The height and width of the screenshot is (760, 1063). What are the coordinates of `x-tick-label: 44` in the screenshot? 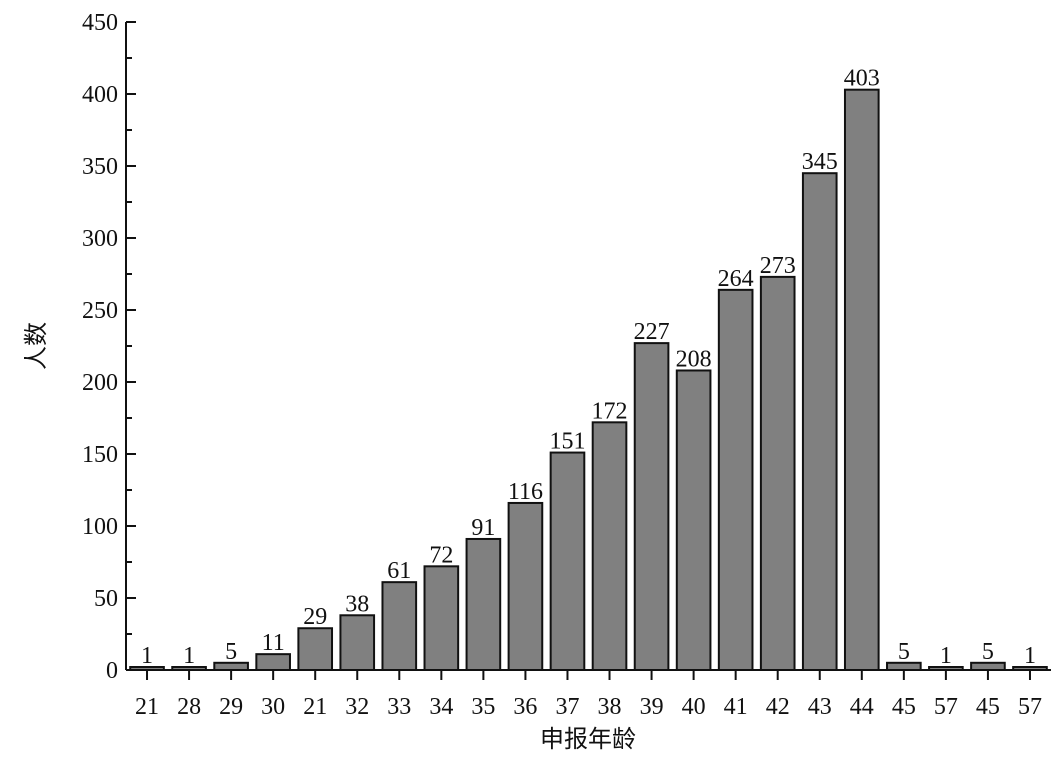 It's located at (862, 707).